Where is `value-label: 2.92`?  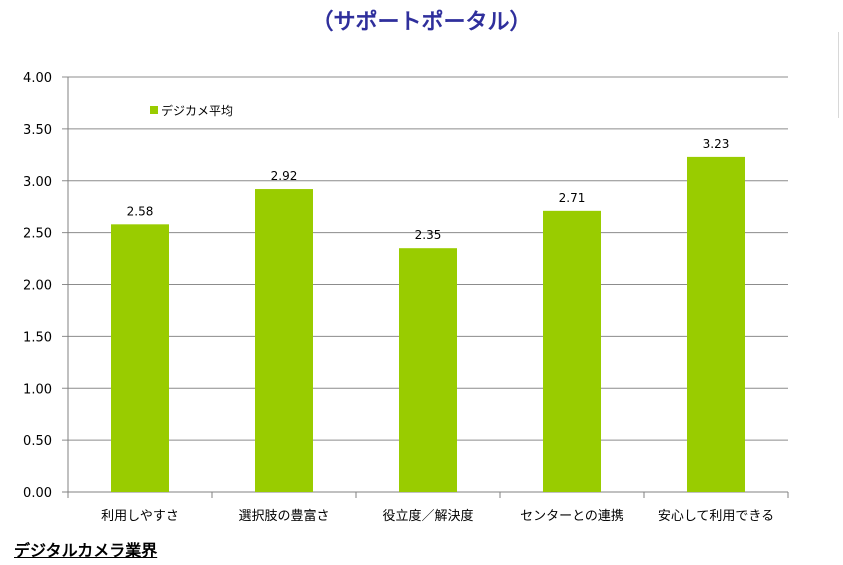 value-label: 2.92 is located at coordinates (284, 176).